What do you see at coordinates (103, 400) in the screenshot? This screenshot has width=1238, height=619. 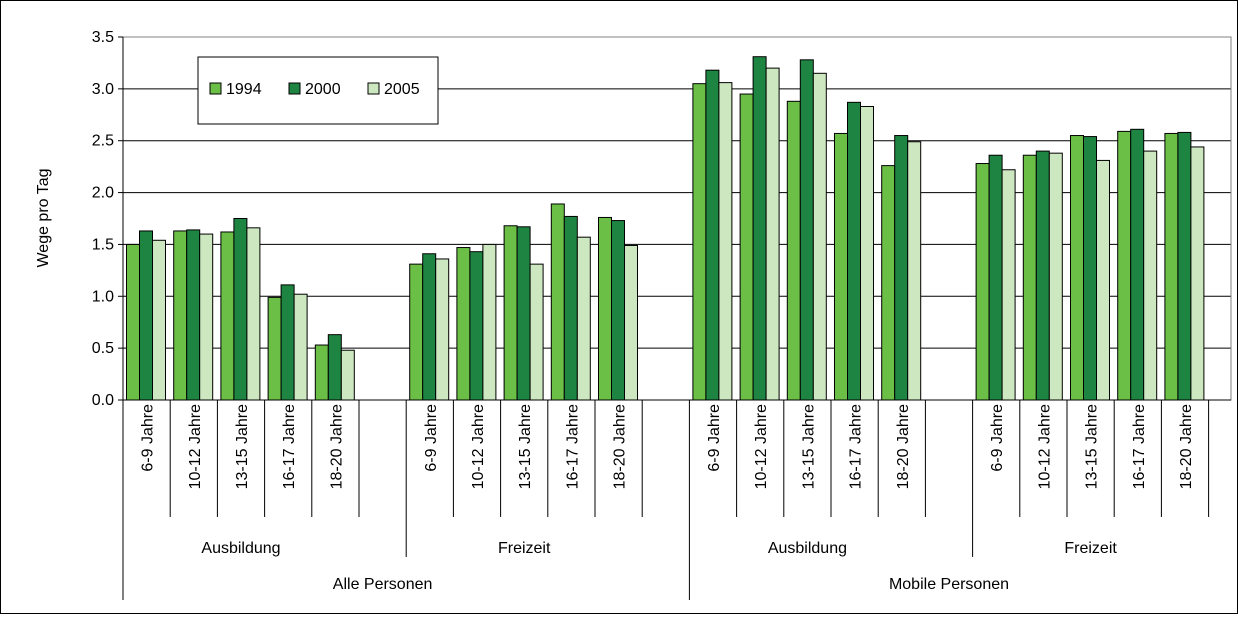 I see `y-tick-label: 0.0` at bounding box center [103, 400].